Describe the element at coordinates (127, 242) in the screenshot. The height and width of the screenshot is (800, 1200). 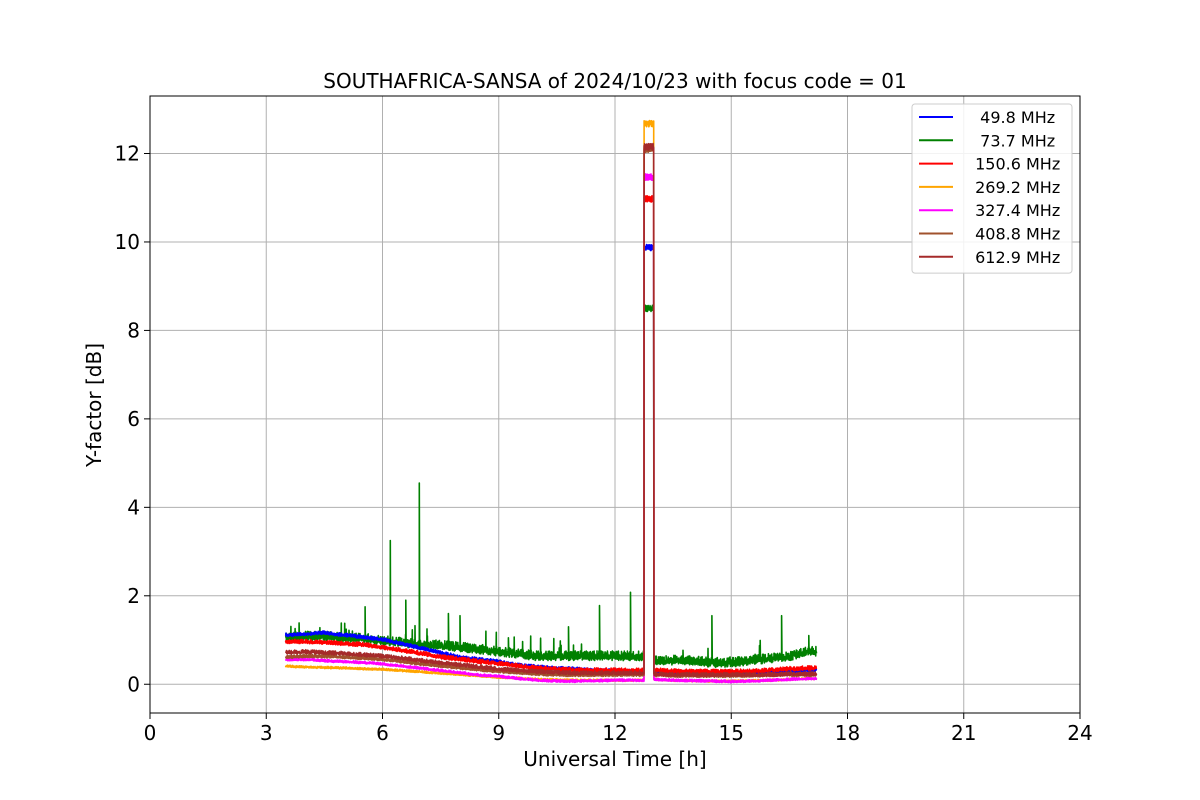
I see `y-tick-label: 10` at that location.